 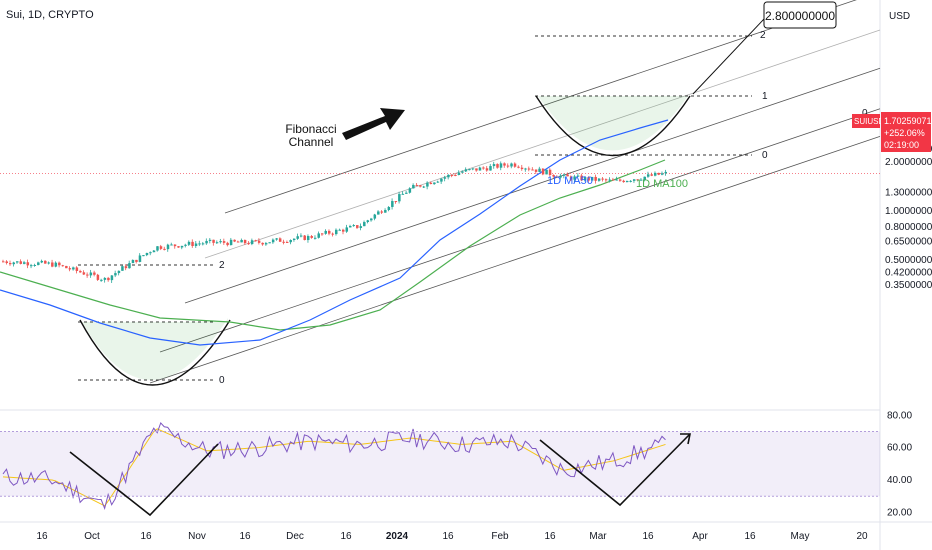 I want to click on time-tick: Dec, so click(x=295, y=536).